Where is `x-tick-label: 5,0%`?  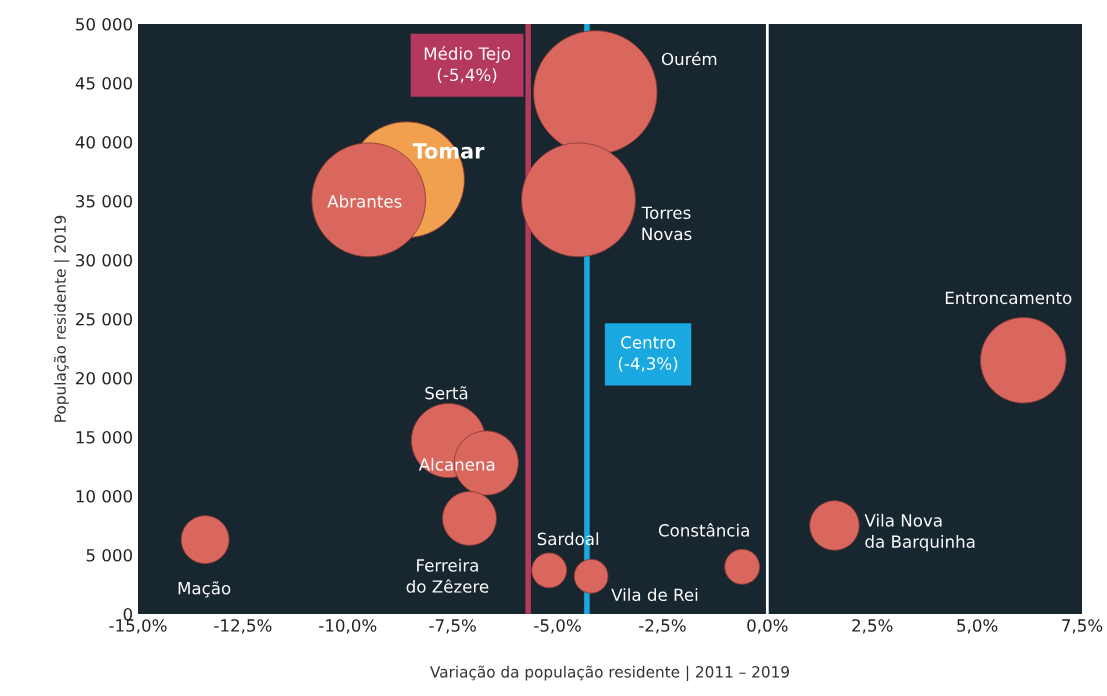
x-tick-label: 5,0% is located at coordinates (977, 626).